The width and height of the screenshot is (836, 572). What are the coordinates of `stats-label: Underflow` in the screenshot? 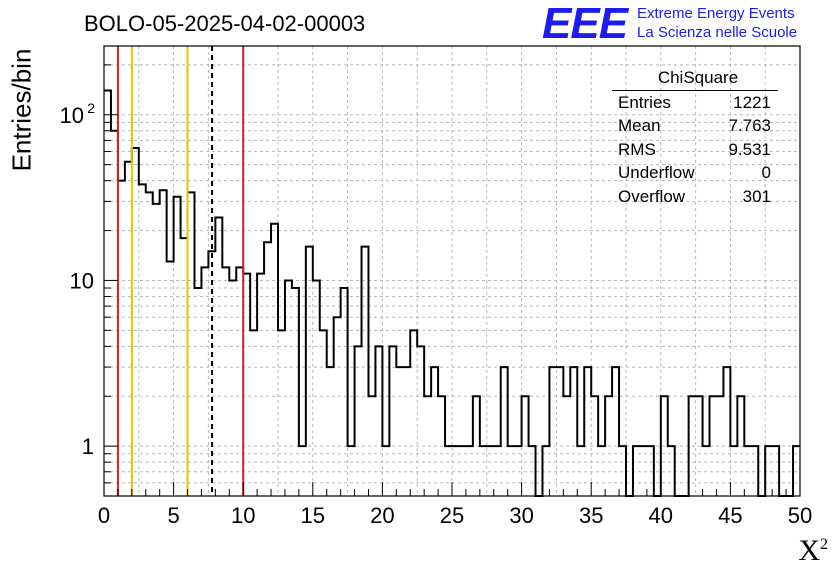 It's located at (656, 172).